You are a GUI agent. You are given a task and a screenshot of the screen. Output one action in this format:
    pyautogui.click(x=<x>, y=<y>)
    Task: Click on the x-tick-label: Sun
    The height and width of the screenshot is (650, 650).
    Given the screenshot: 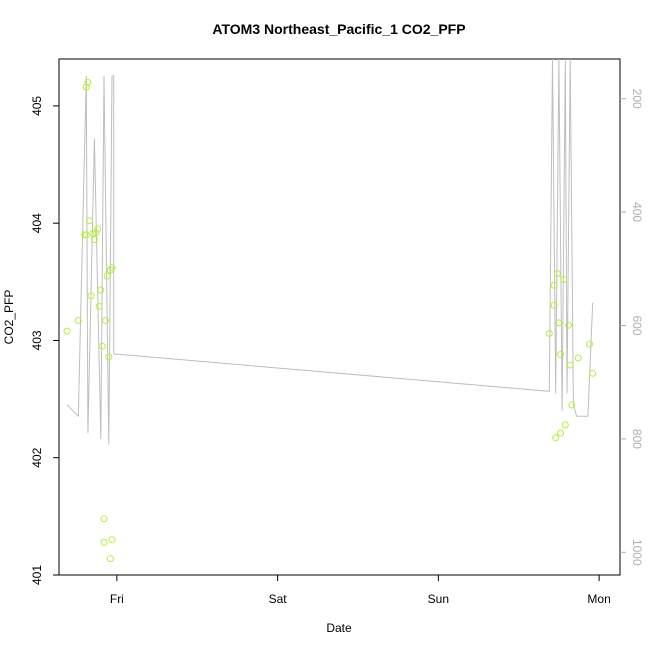 What is the action you would take?
    pyautogui.click(x=438, y=599)
    